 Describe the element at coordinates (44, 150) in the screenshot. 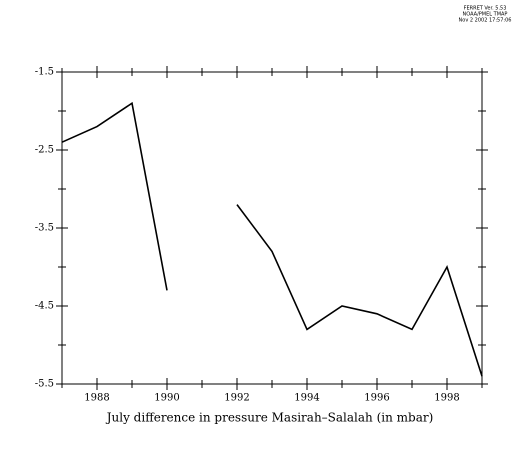

I see `y-tick-label: -2.5` at that location.